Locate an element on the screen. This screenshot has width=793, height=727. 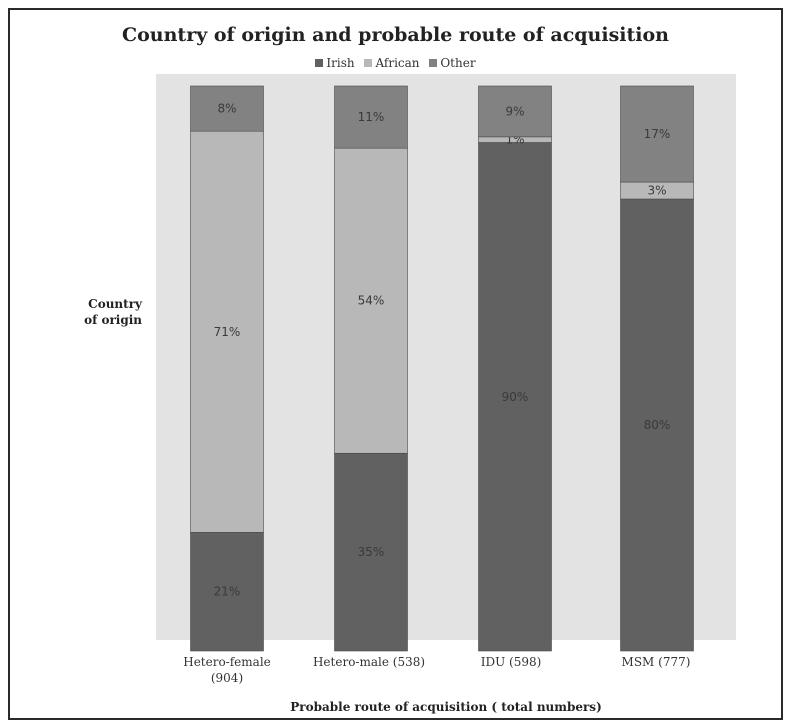
y-axis-label-line-1: Country is located at coordinates (115, 304).